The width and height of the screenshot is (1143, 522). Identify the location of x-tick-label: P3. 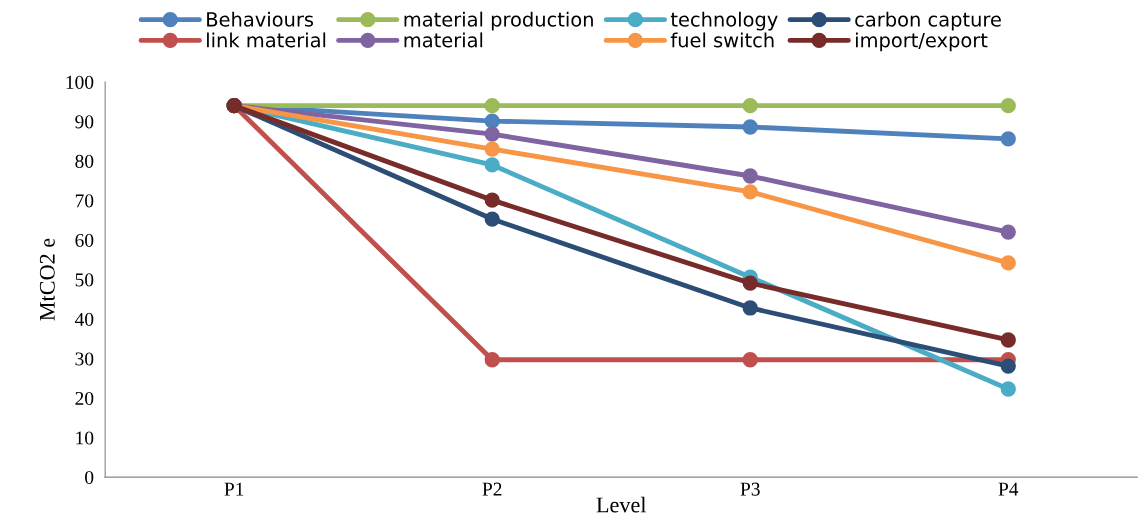
(750, 489).